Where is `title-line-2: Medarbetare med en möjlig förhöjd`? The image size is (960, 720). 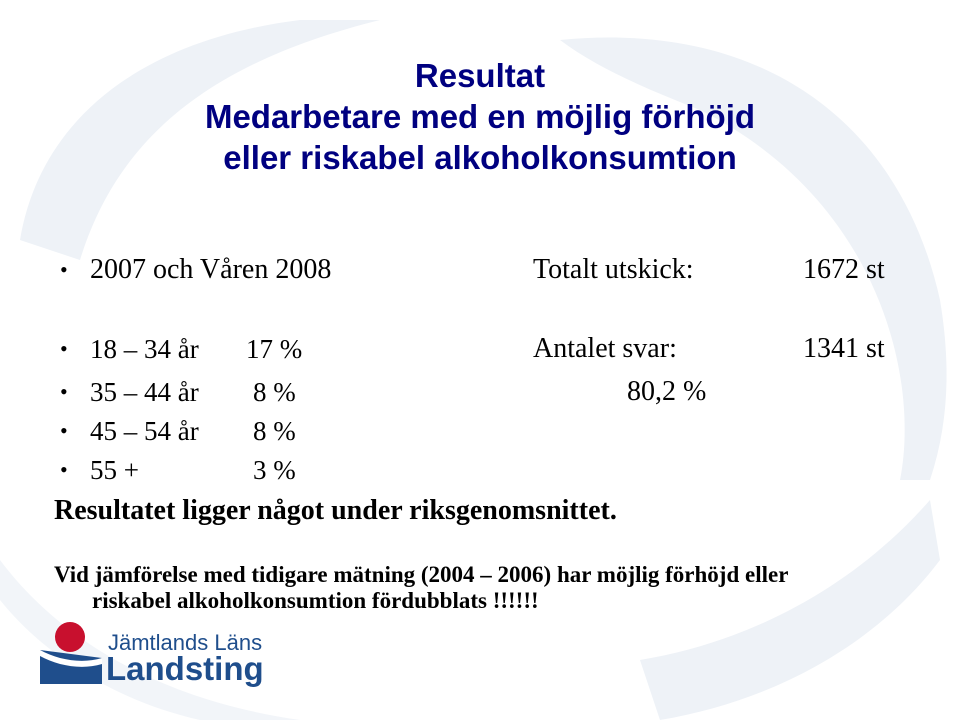 title-line-2: Medarbetare med en möjlig förhöjd is located at coordinates (480, 116).